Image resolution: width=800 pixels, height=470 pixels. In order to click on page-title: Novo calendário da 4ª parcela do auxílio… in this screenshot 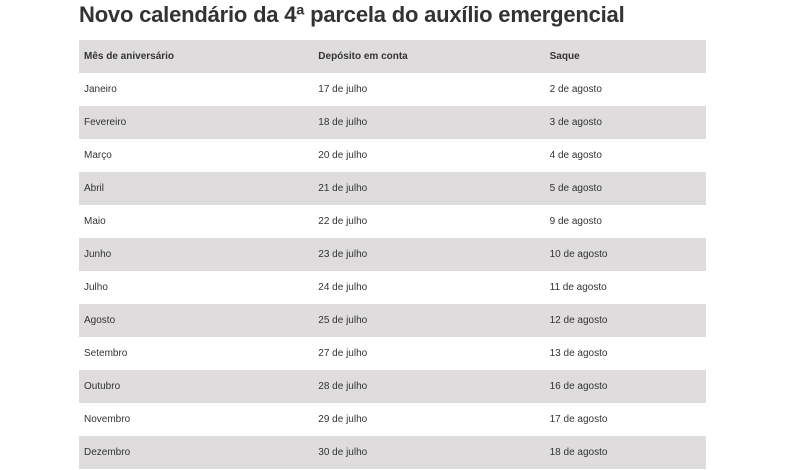, I will do `click(352, 14)`.